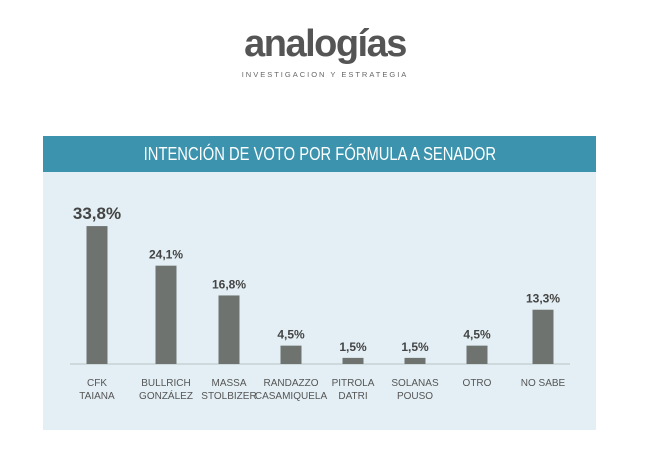 The width and height of the screenshot is (650, 449). What do you see at coordinates (352, 396) in the screenshot?
I see `category-label: DATRI` at bounding box center [352, 396].